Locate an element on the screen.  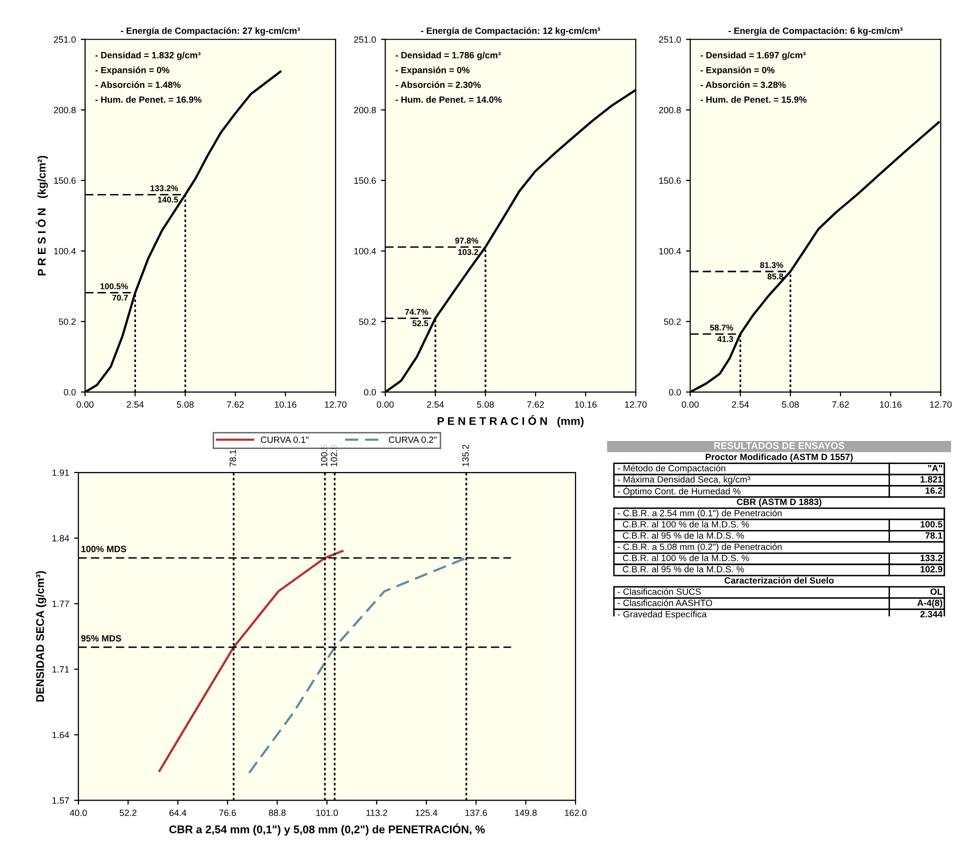
annotation: - Absorción = 1.48% is located at coordinates (138, 84).